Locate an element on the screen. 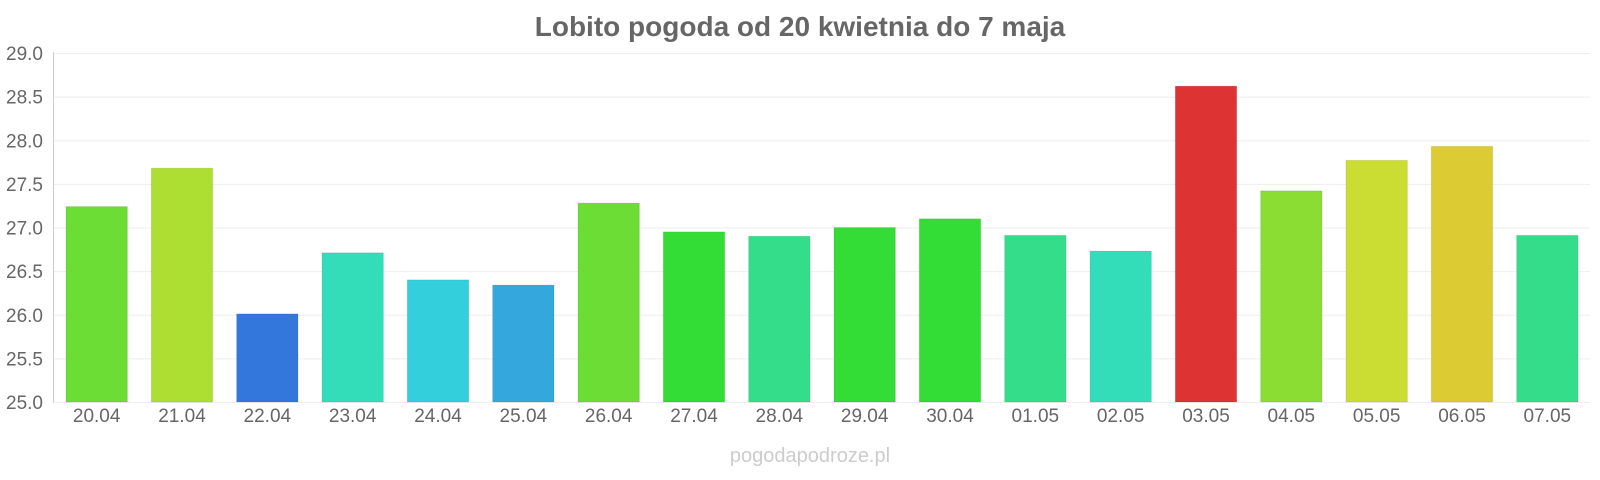  x-tick-label: 05.05 is located at coordinates (1377, 416).